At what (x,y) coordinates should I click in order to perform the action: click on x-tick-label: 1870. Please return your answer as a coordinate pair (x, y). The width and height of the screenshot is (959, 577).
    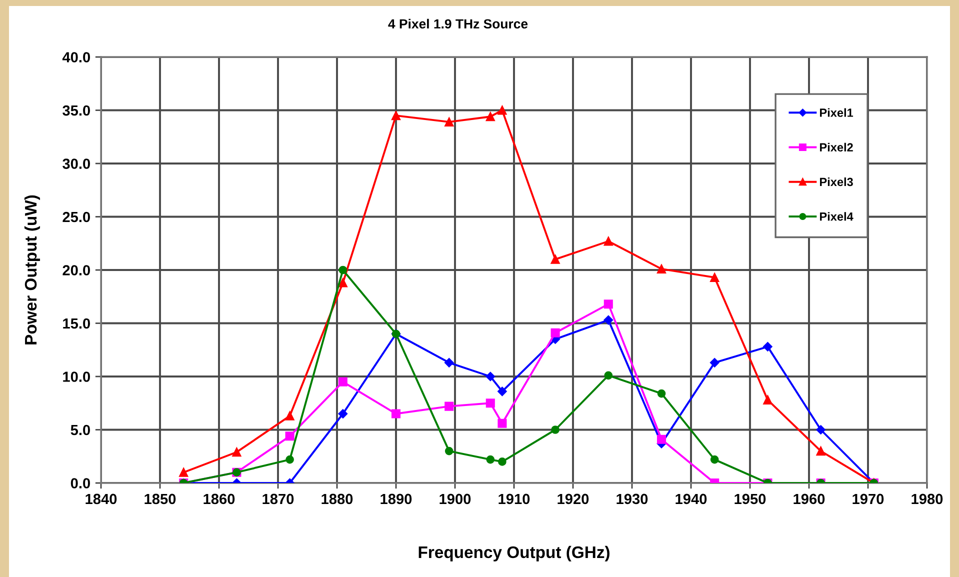
    Looking at the image, I should click on (278, 499).